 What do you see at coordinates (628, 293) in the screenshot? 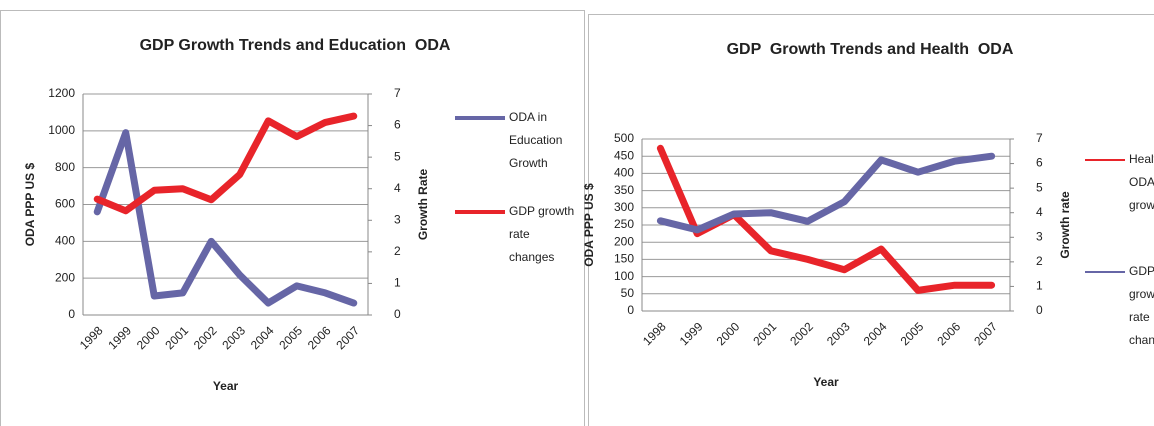
I see `y-tick-label: 50` at bounding box center [628, 293].